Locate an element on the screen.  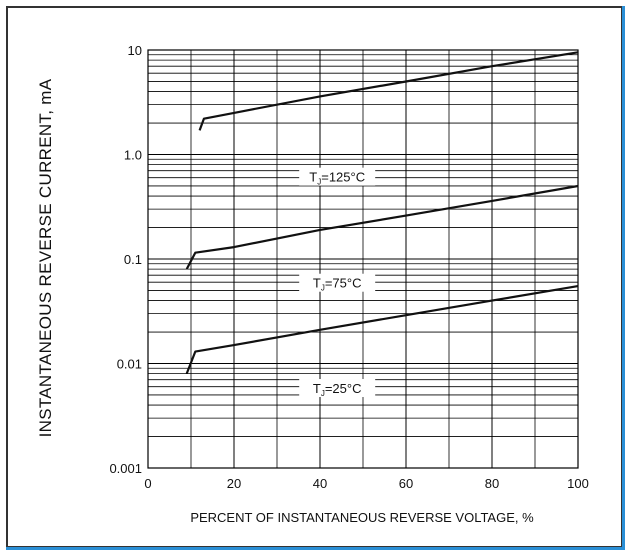
series-label: TJ=125°C is located at coordinates (337, 178).